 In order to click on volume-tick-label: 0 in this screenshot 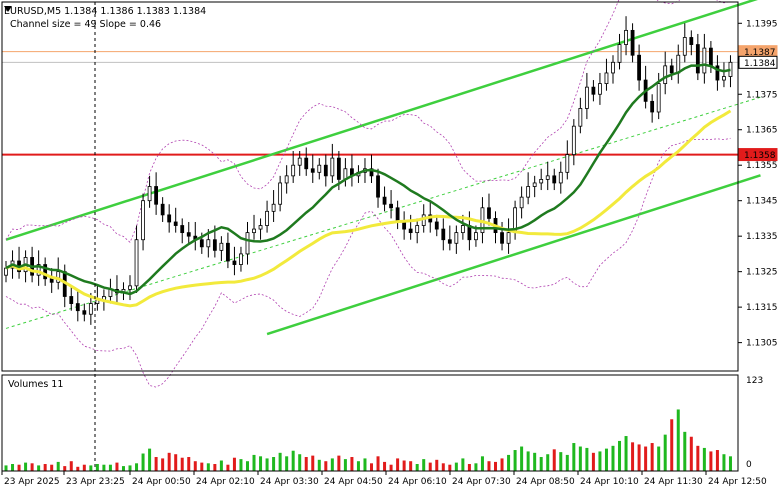, I will do `click(749, 465)`.